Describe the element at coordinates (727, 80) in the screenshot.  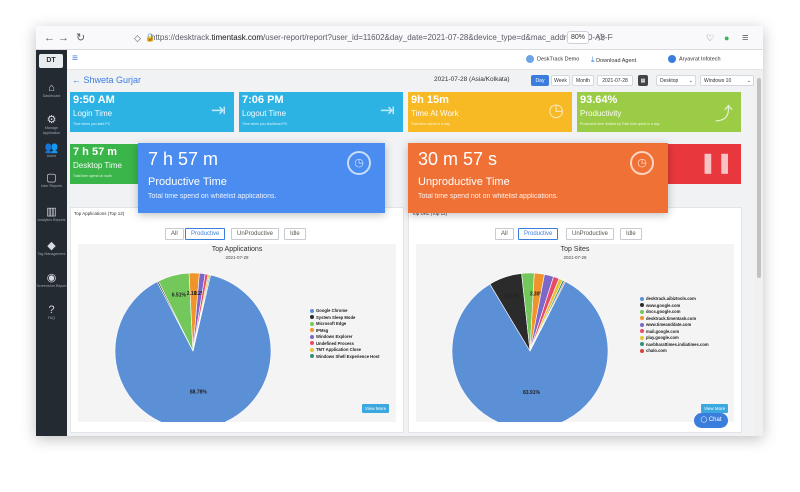
I see `os-select: Windows 10 ⌄` at that location.